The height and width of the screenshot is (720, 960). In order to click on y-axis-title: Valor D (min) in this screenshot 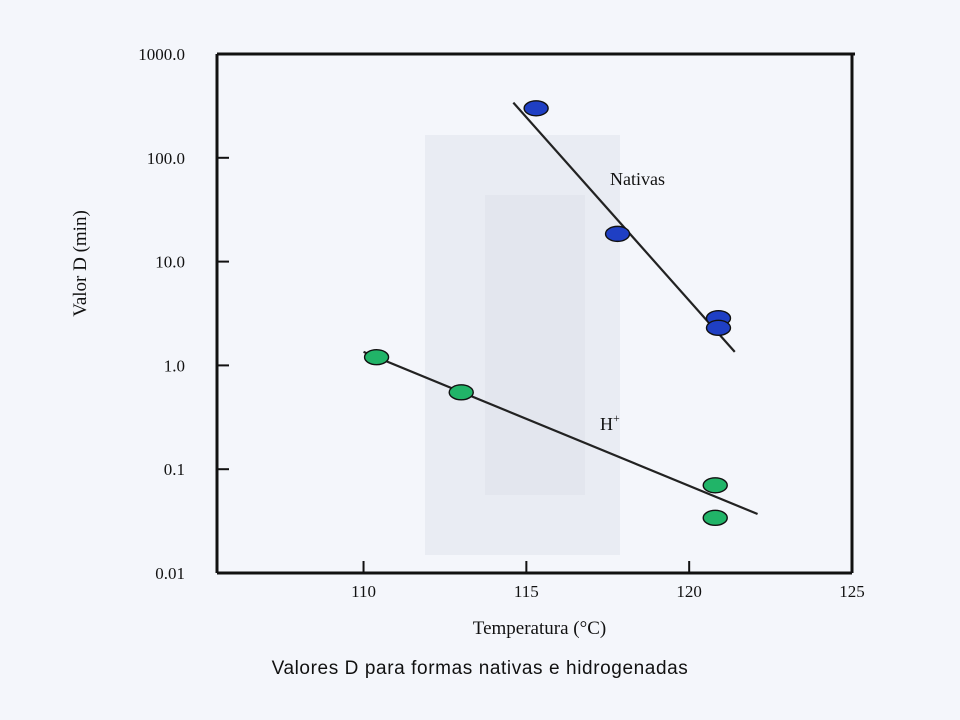, I will do `click(80, 263)`.